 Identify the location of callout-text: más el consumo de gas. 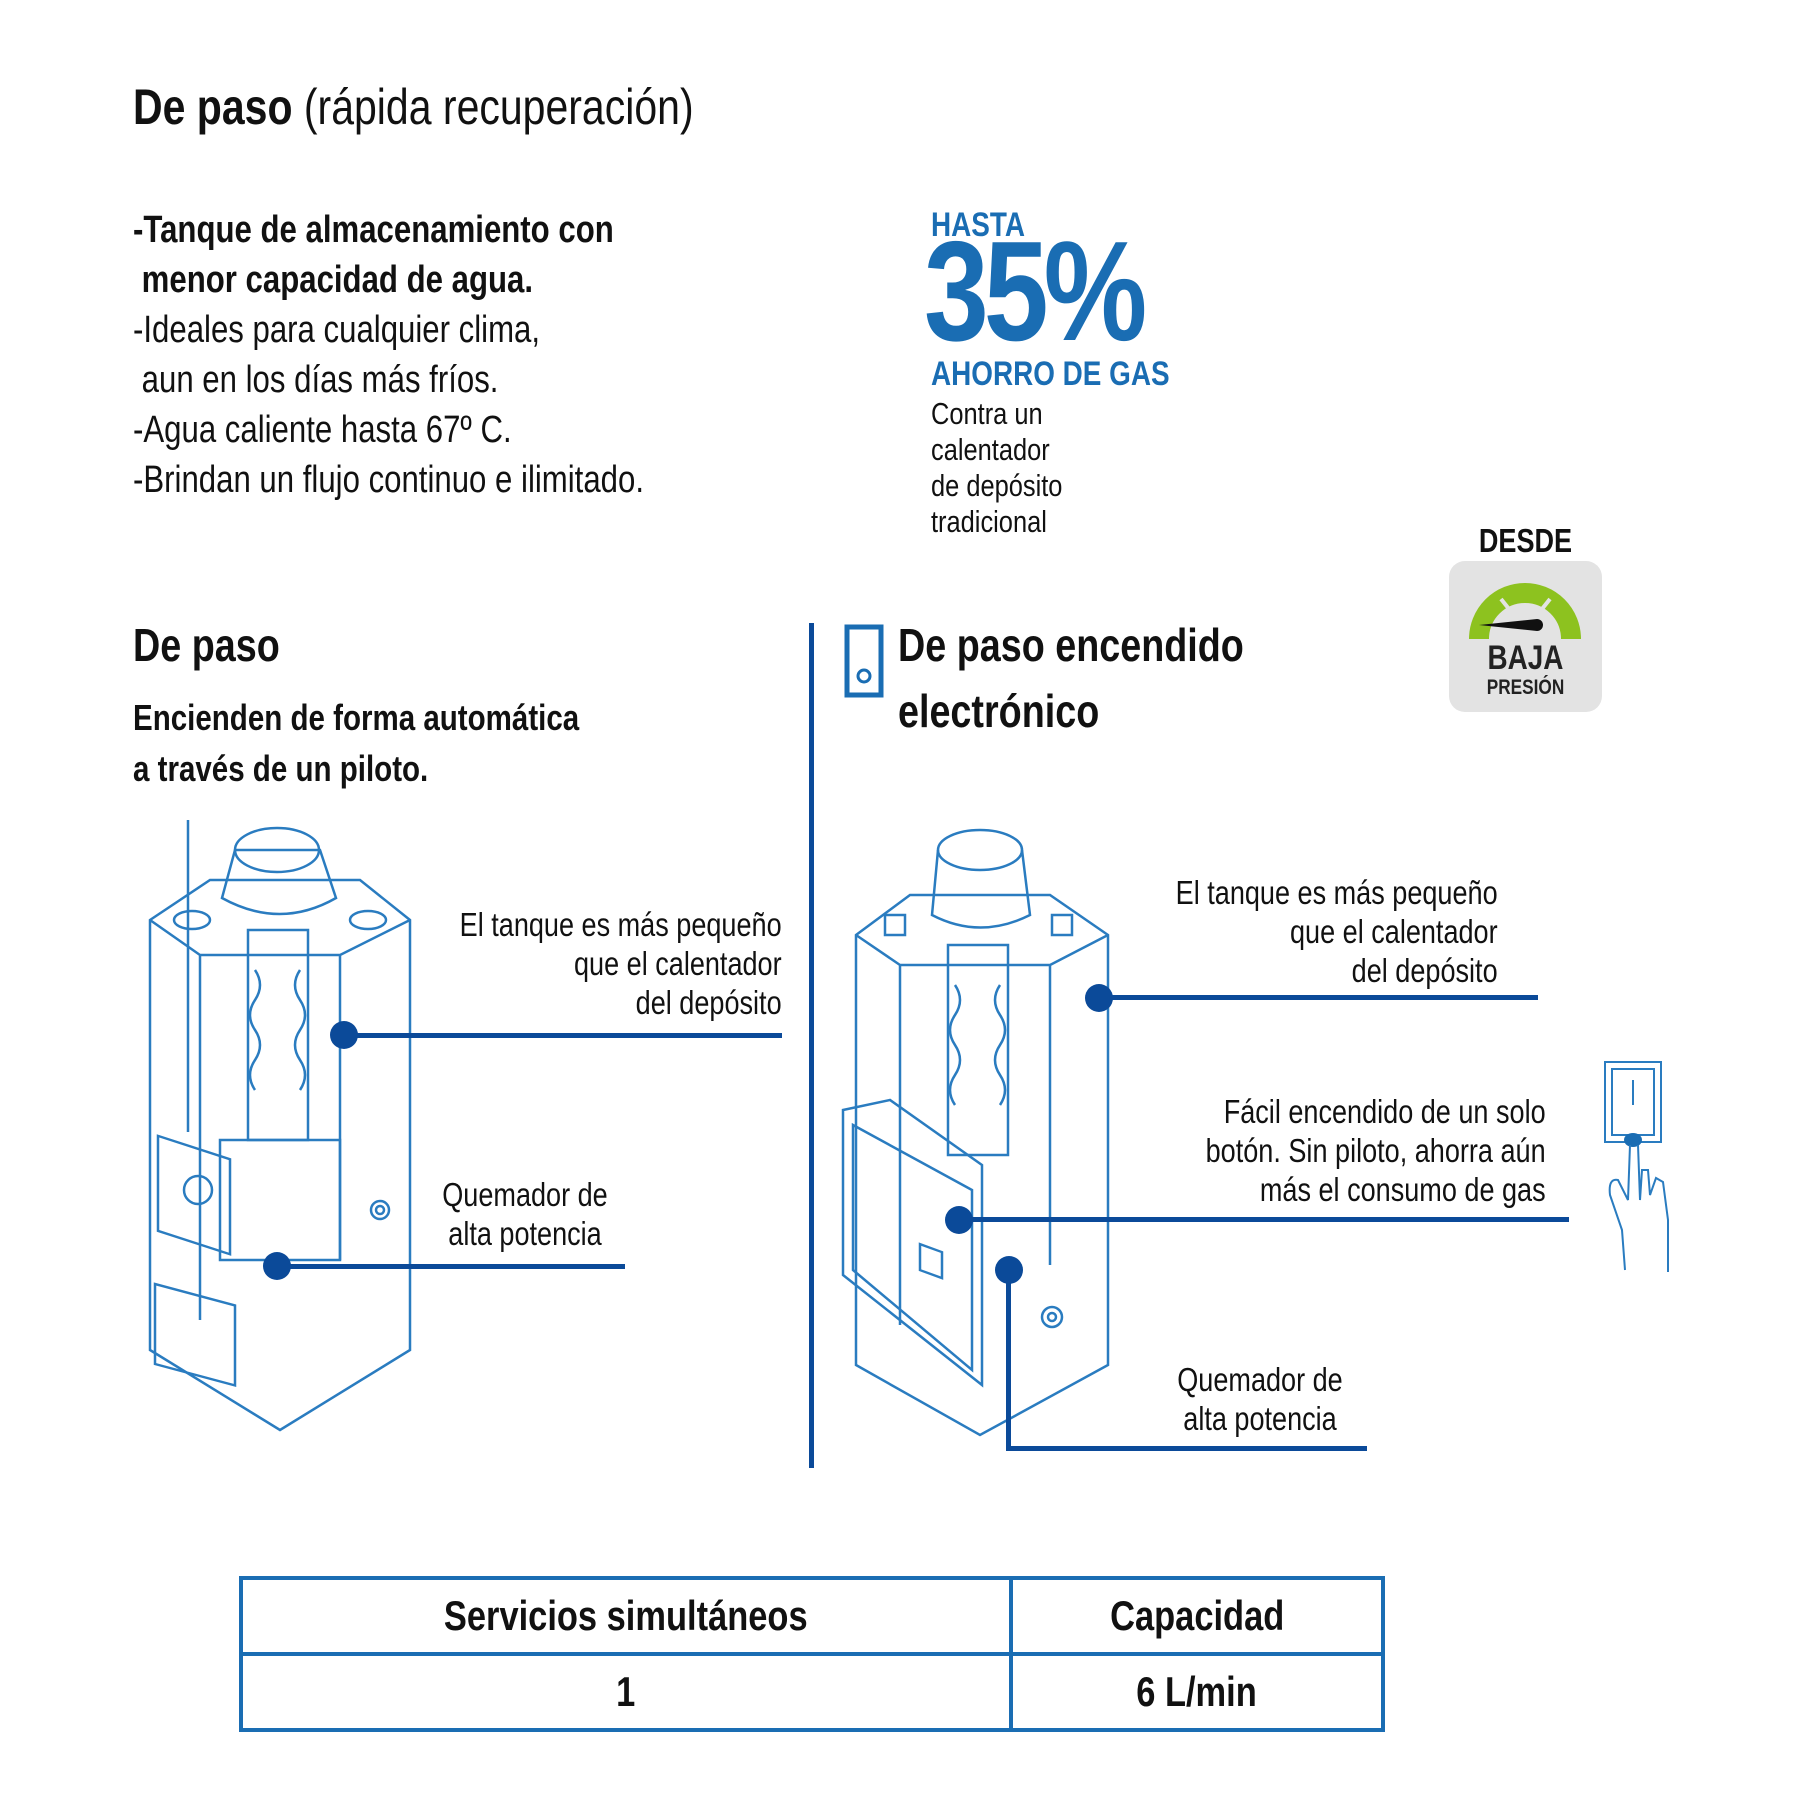
(1403, 1189).